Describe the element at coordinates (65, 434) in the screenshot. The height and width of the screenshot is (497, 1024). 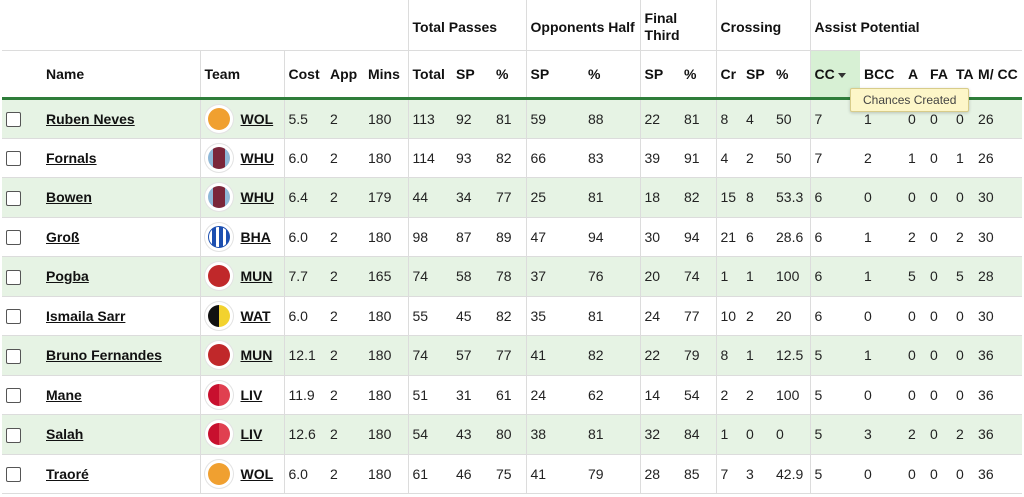
I see `player-name-link: Salah` at that location.